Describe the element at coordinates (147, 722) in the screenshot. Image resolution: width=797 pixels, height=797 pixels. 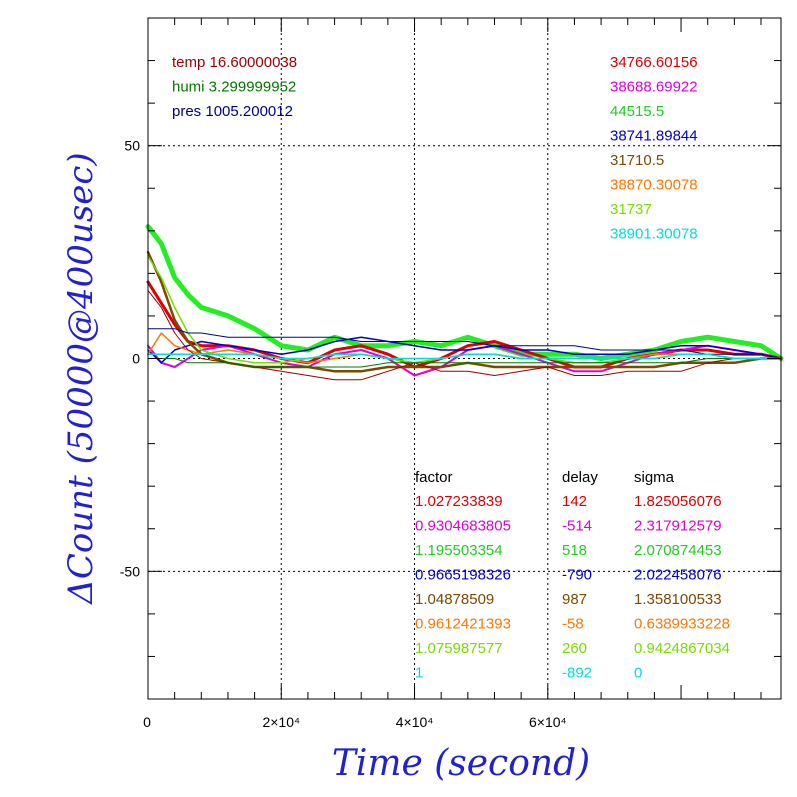
I see `x-tick-label: 0` at that location.